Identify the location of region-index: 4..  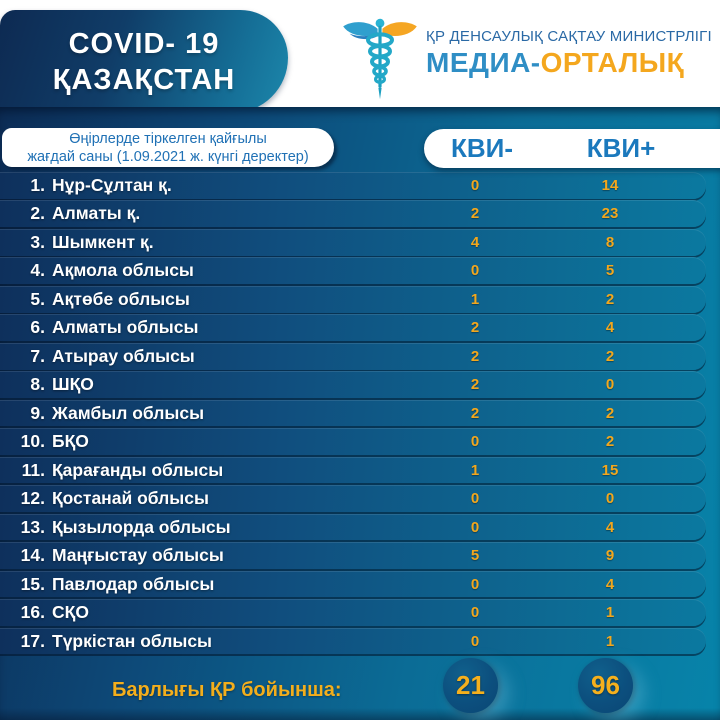
(37, 270).